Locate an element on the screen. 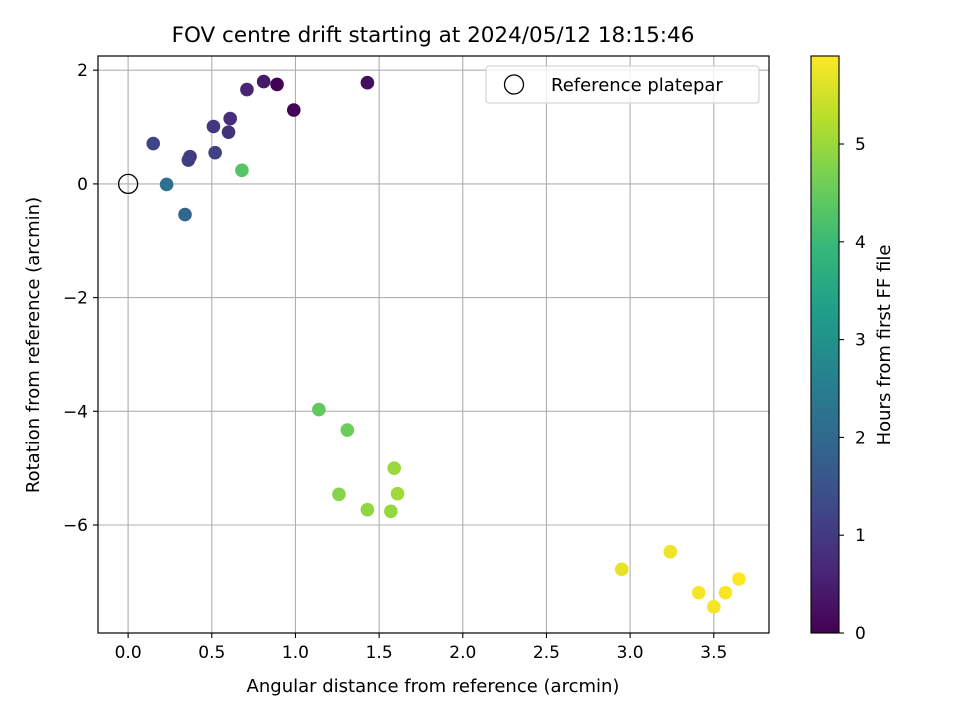 This screenshot has width=960, height=720. legend-reference-marker is located at coordinates (514, 84).